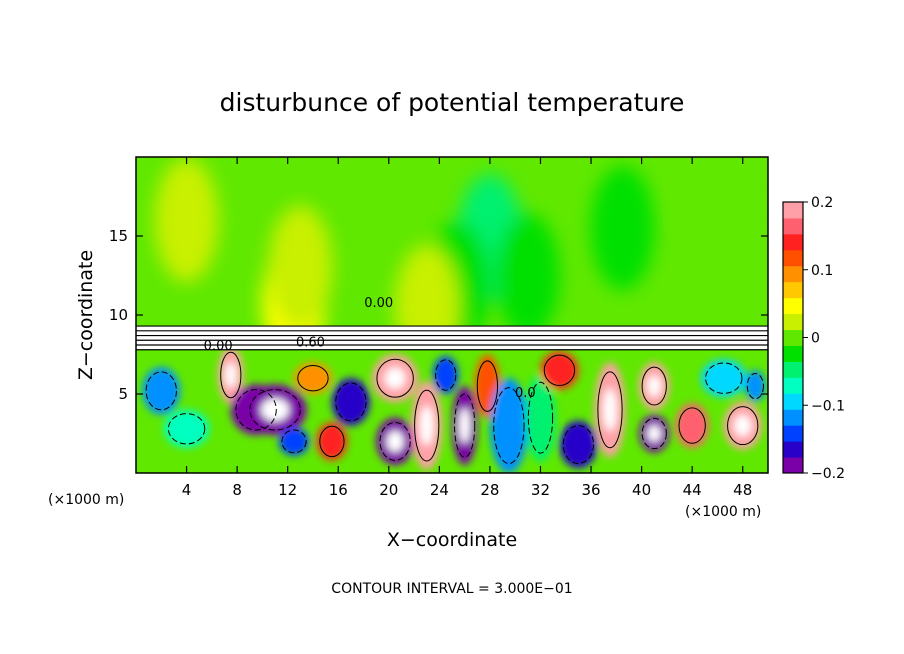 The height and width of the screenshot is (654, 904). What do you see at coordinates (452, 540) in the screenshot?
I see `x-axis-label: X−coordinate` at bounding box center [452, 540].